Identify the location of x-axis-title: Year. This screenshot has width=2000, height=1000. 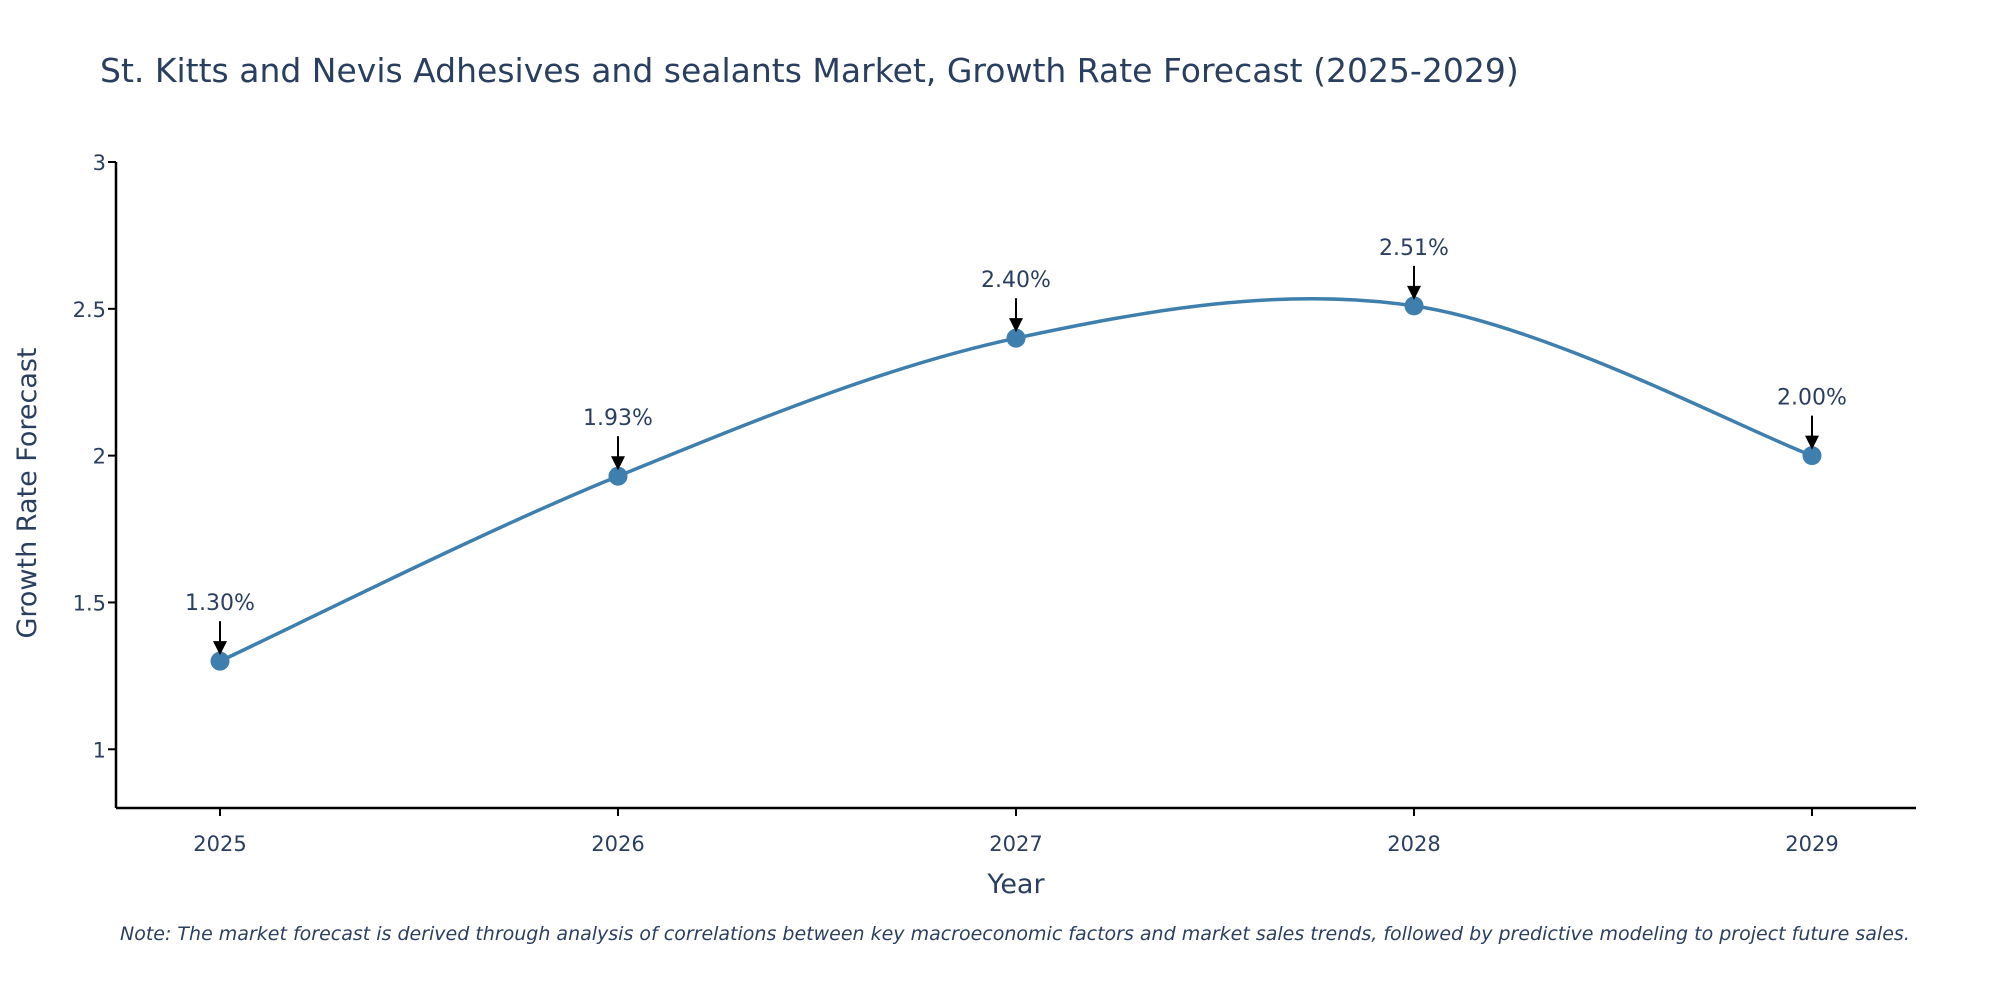
(1015, 884).